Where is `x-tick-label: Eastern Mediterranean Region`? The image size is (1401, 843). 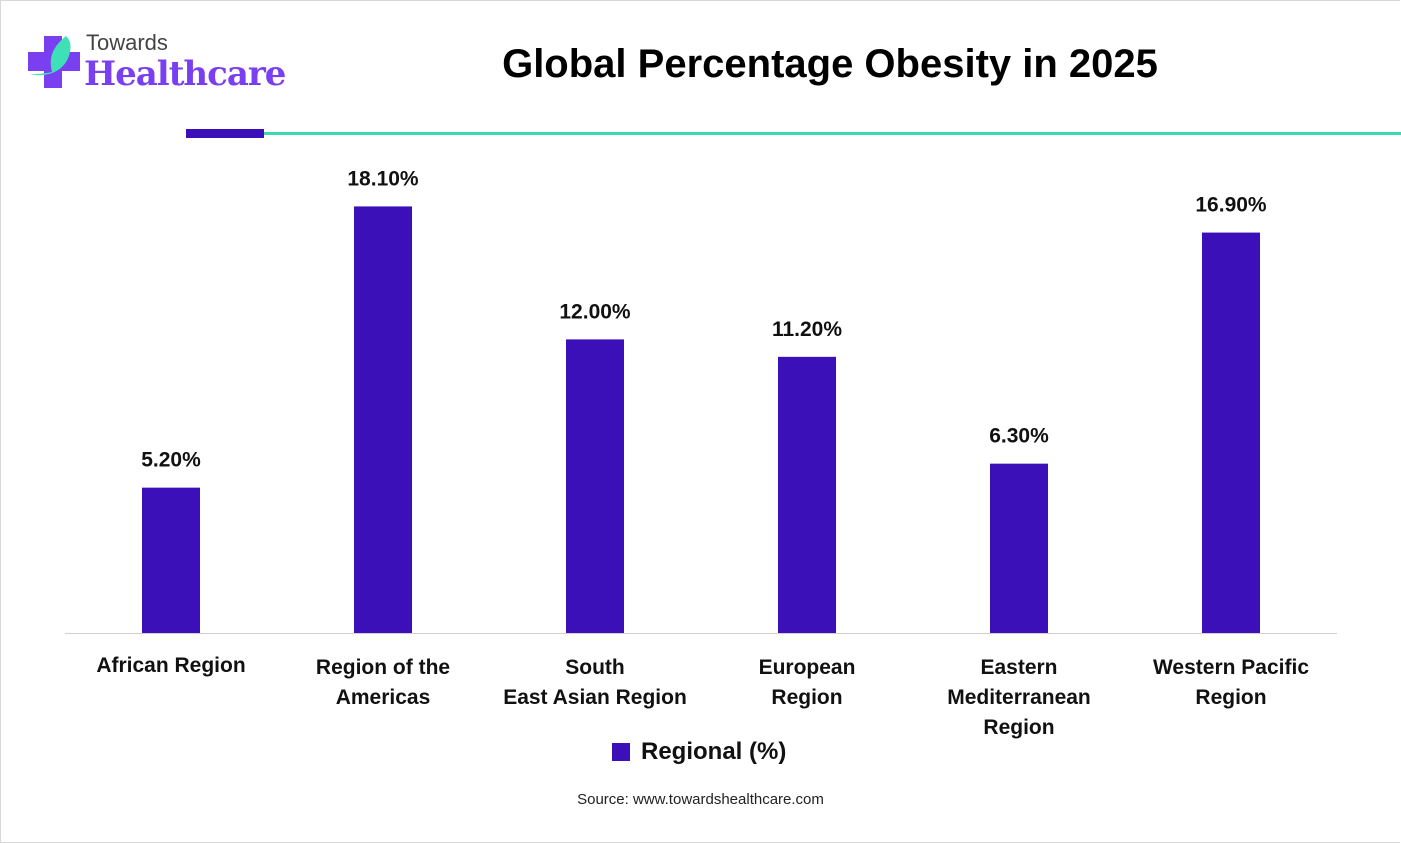 x-tick-label: Eastern Mediterranean Region is located at coordinates (1019, 697).